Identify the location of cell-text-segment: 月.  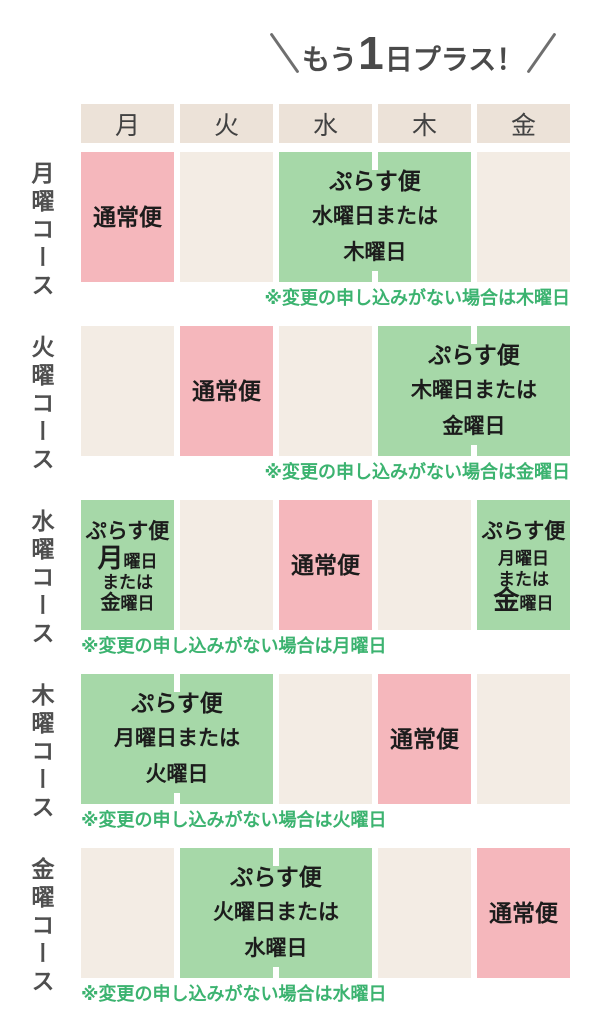
(110, 558).